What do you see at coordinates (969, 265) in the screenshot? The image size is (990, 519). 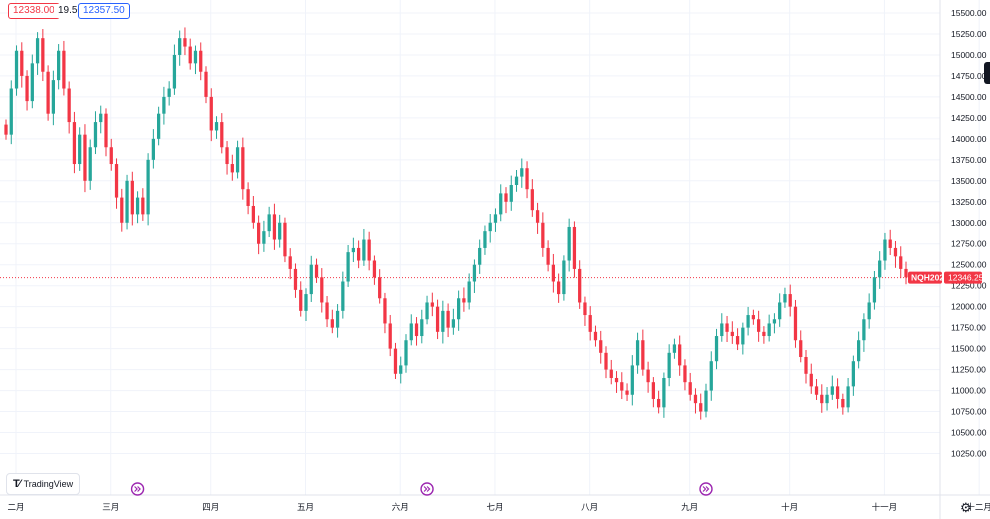 I see `y-tick-label: 12500.00` at bounding box center [969, 265].